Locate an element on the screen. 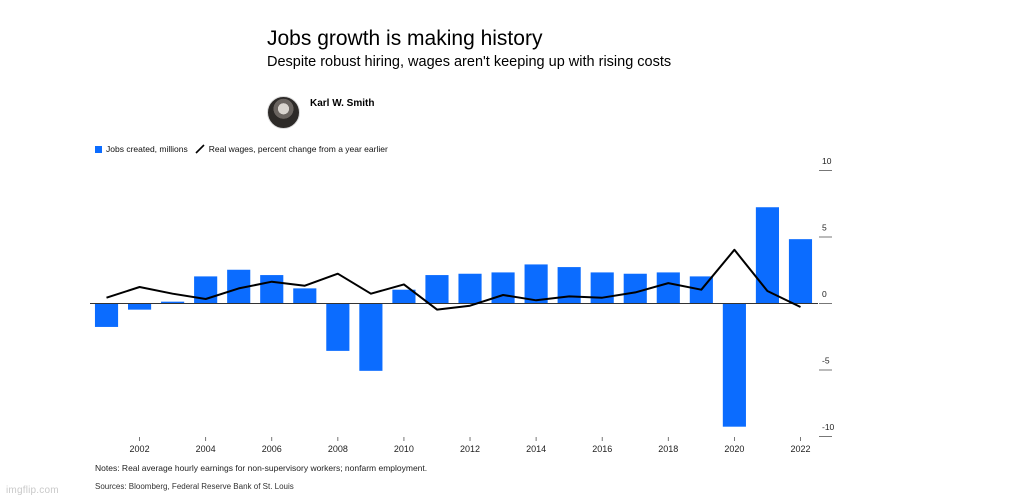  legend-bar-swatch is located at coordinates (98, 149).